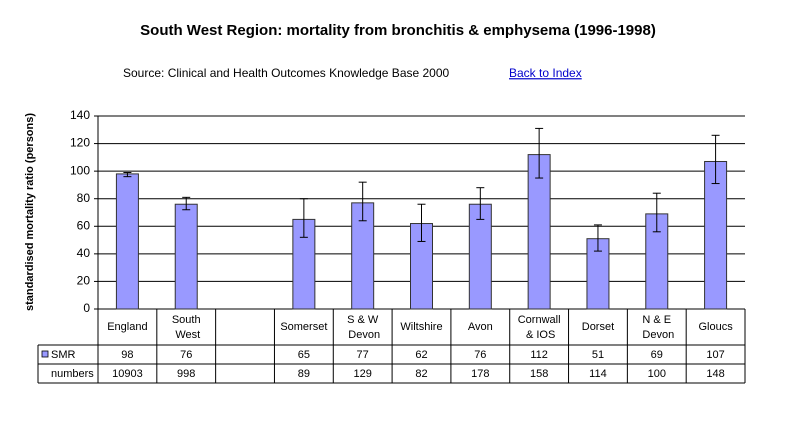 This screenshot has height=426, width=796. What do you see at coordinates (363, 355) in the screenshot?
I see `table-value: 77` at bounding box center [363, 355].